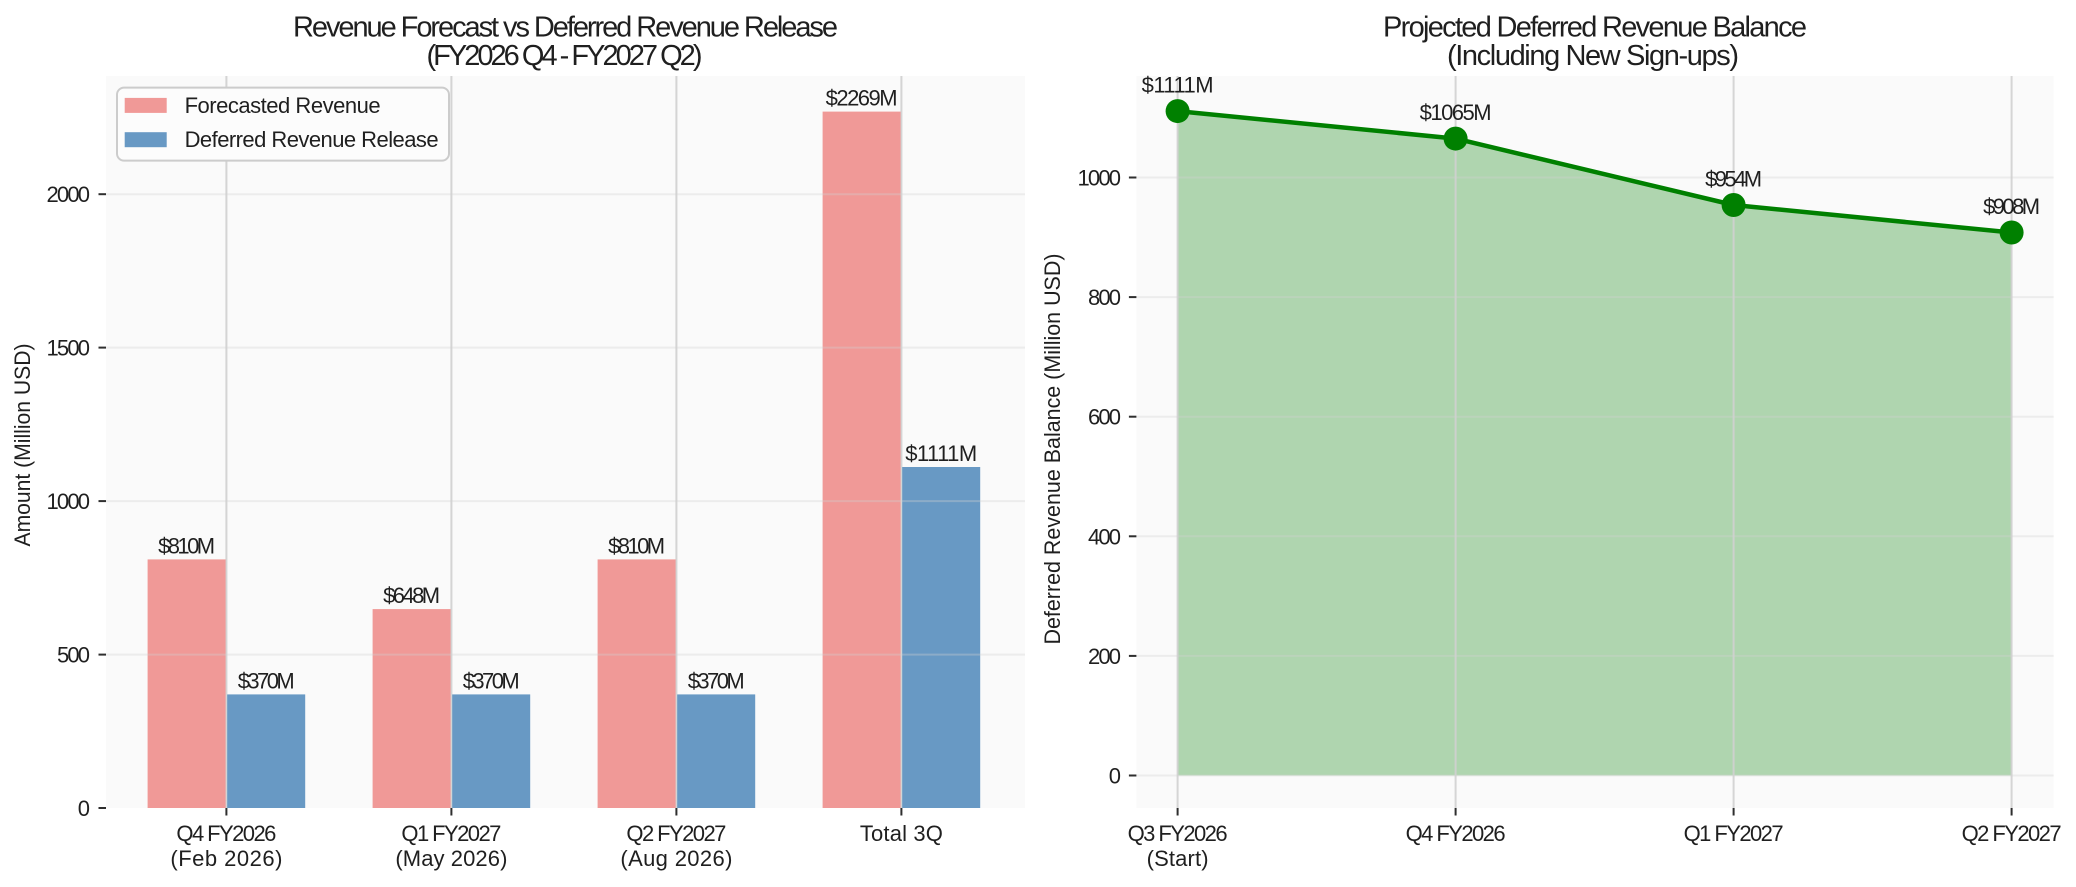 The height and width of the screenshot is (887, 2076). I want to click on svg-text: 1500, so click(69, 348).